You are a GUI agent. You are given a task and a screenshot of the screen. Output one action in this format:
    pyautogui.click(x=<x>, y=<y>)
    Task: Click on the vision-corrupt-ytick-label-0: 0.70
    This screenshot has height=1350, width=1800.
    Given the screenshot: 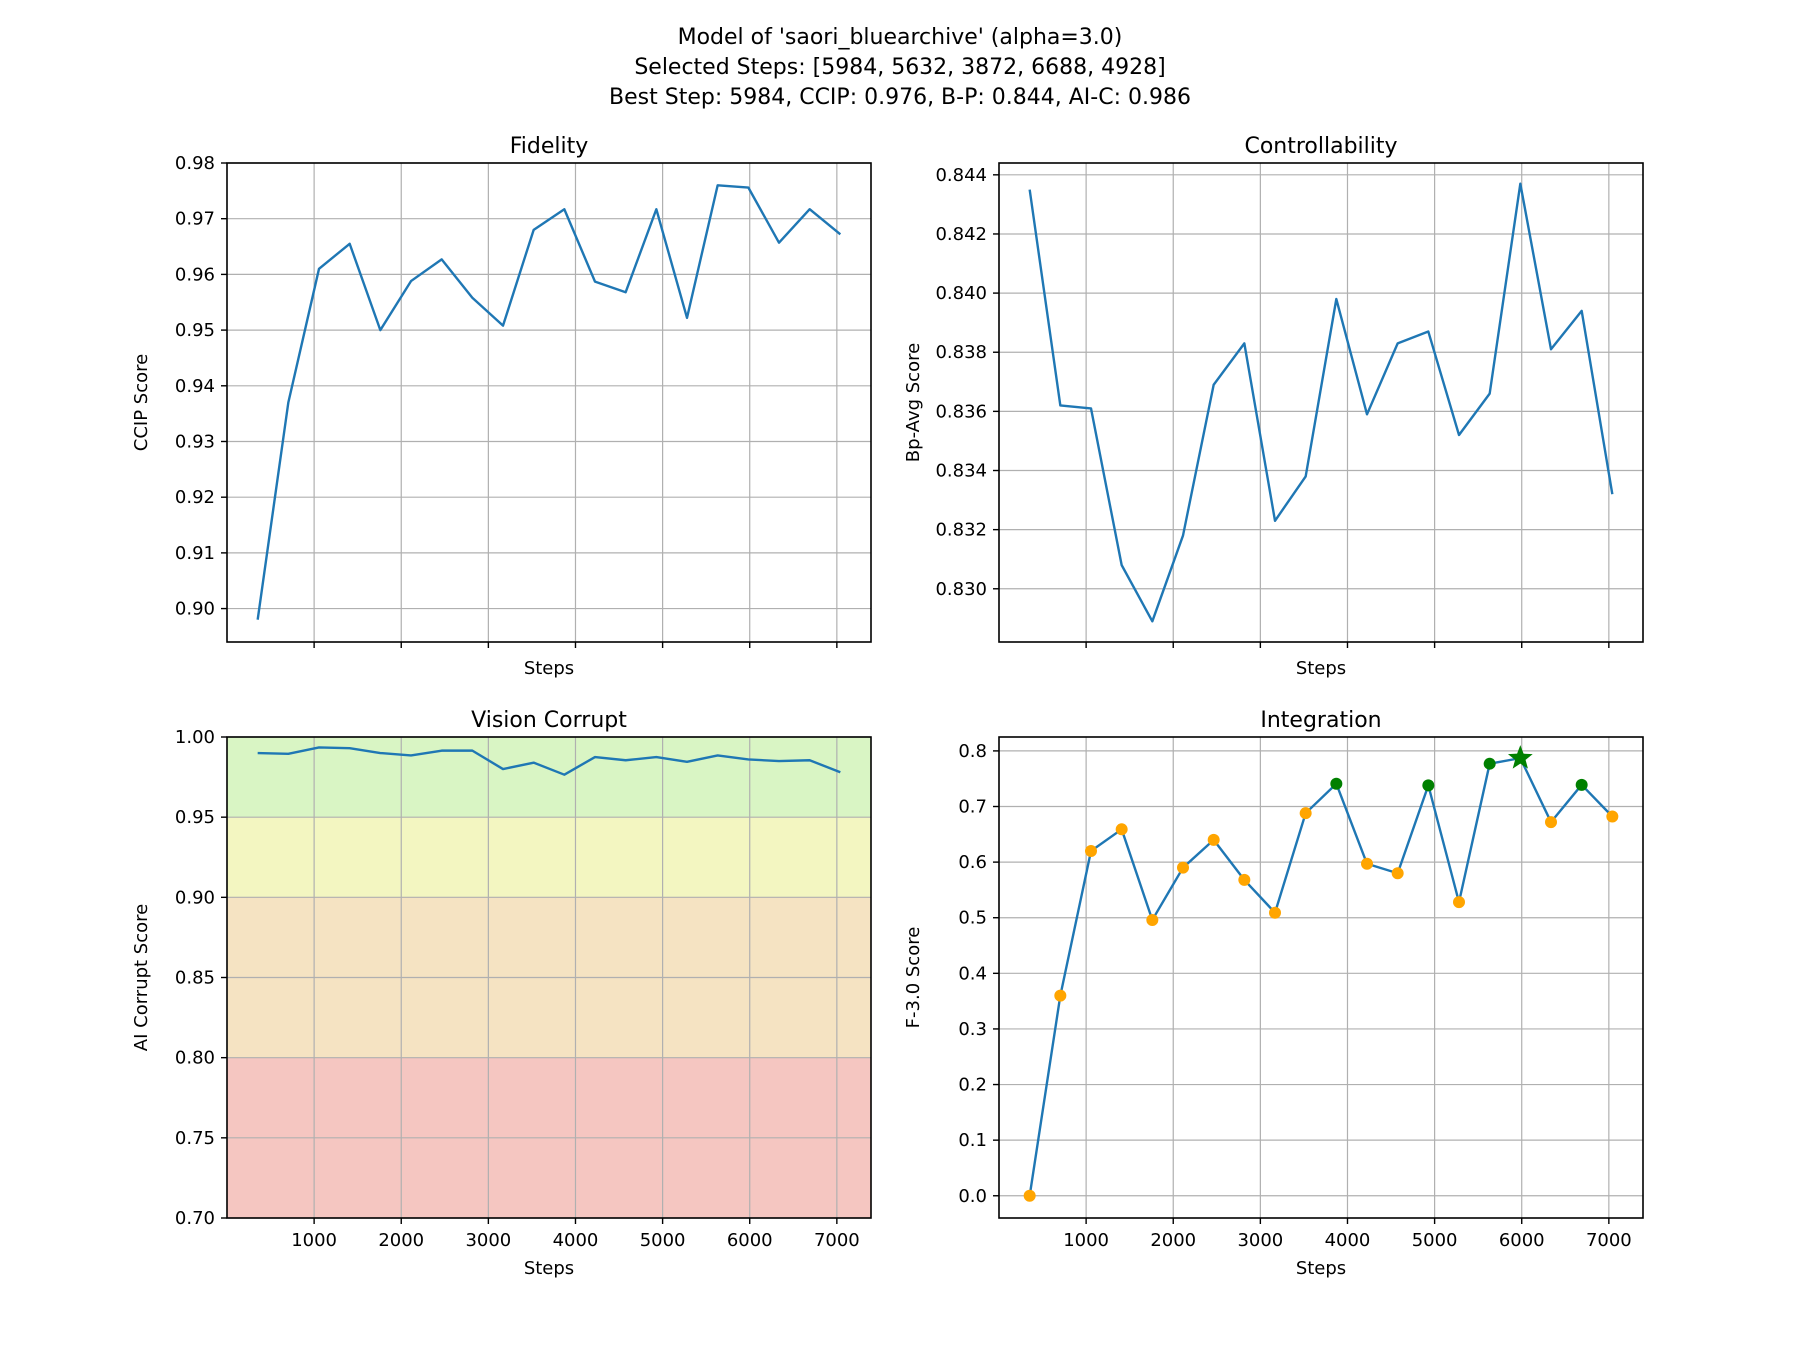 What is the action you would take?
    pyautogui.click(x=195, y=1218)
    